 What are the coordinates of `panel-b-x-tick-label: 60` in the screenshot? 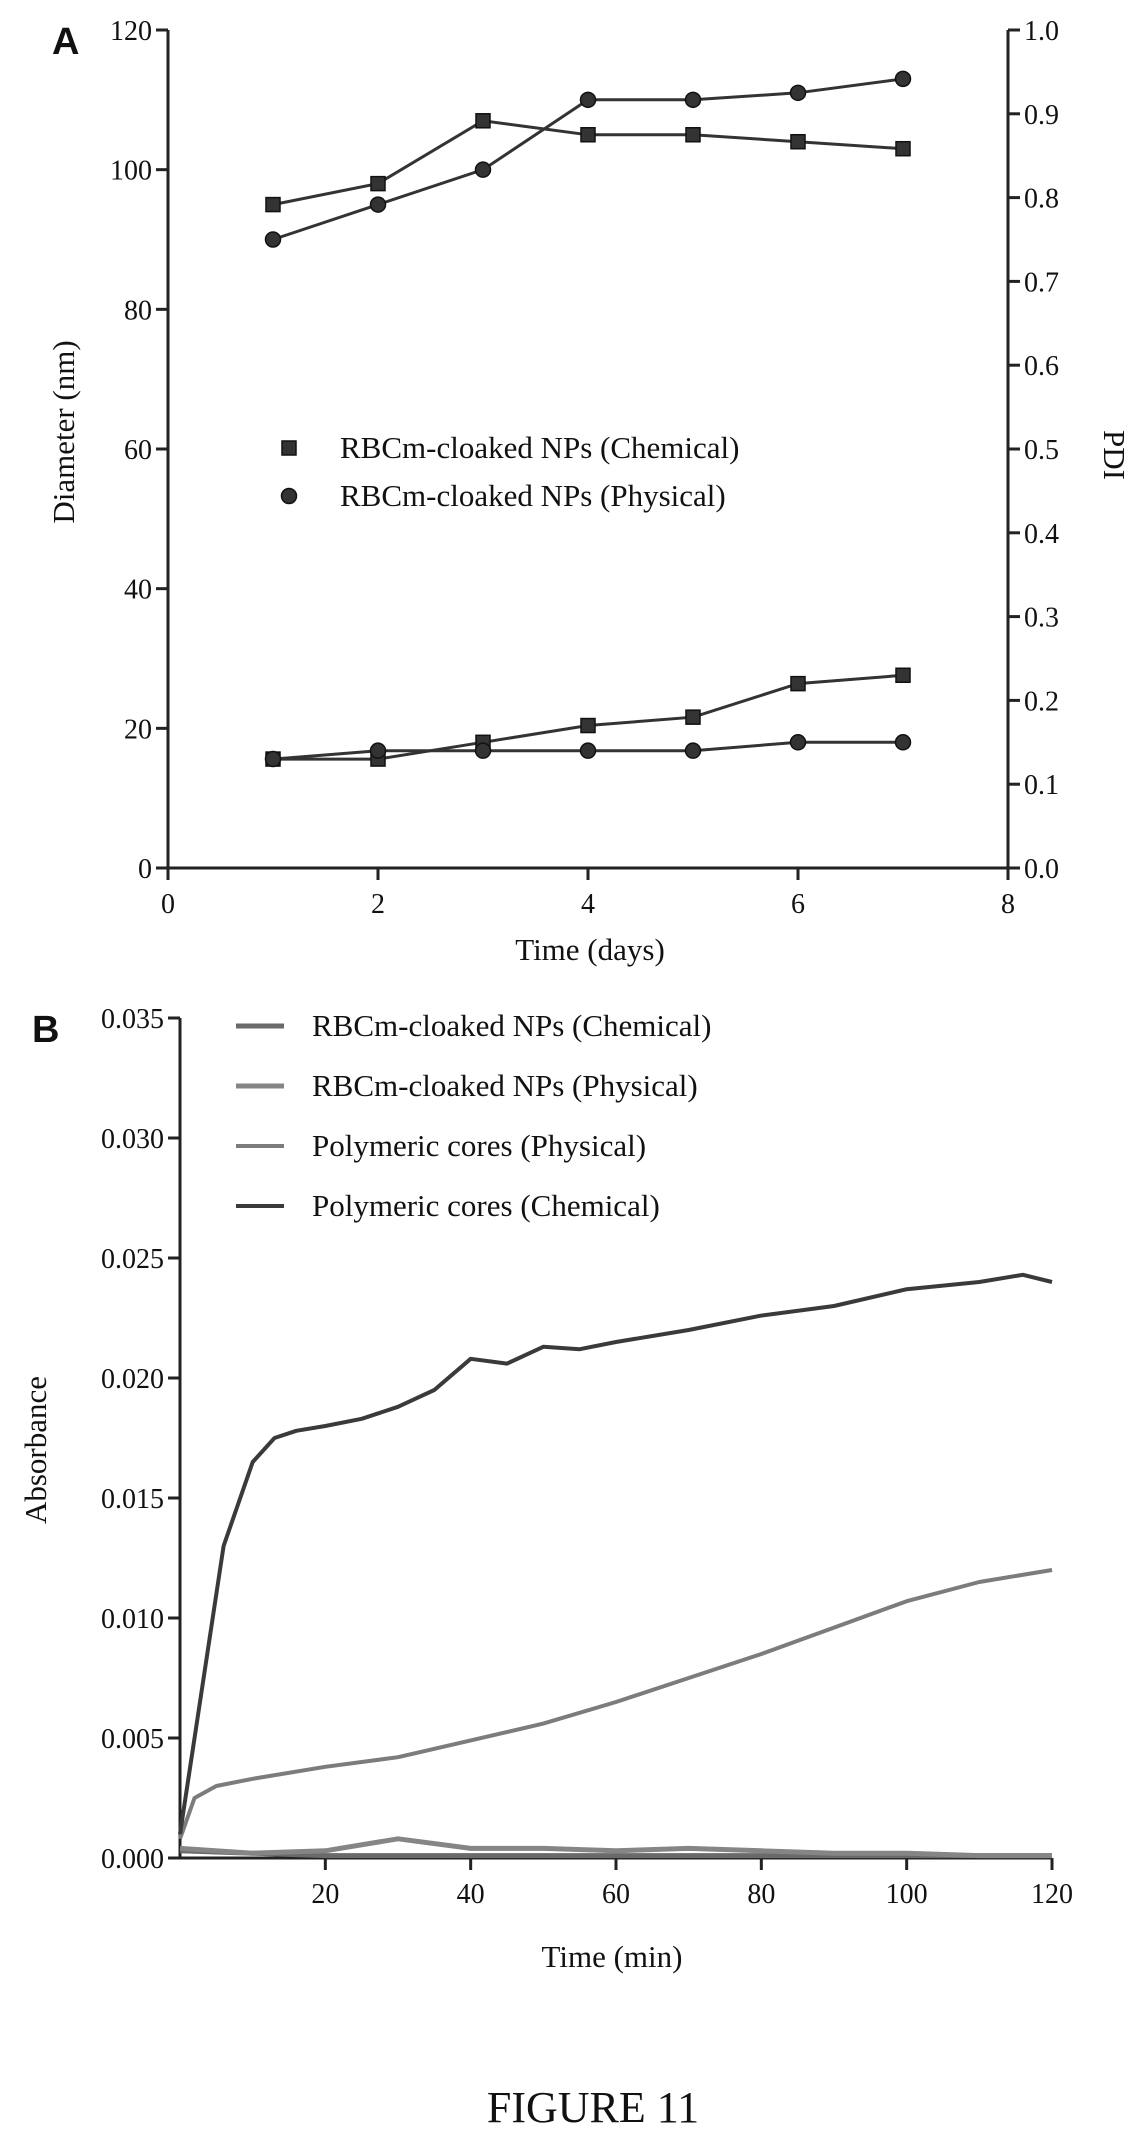 It's located at (616, 1894).